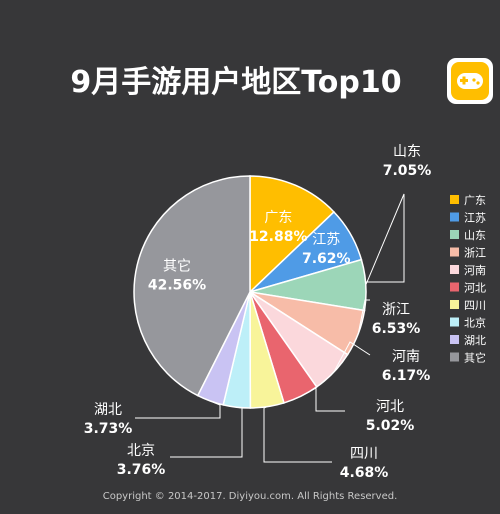  What do you see at coordinates (108, 429) in the screenshot?
I see `slice-value-8: 3.73%` at bounding box center [108, 429].